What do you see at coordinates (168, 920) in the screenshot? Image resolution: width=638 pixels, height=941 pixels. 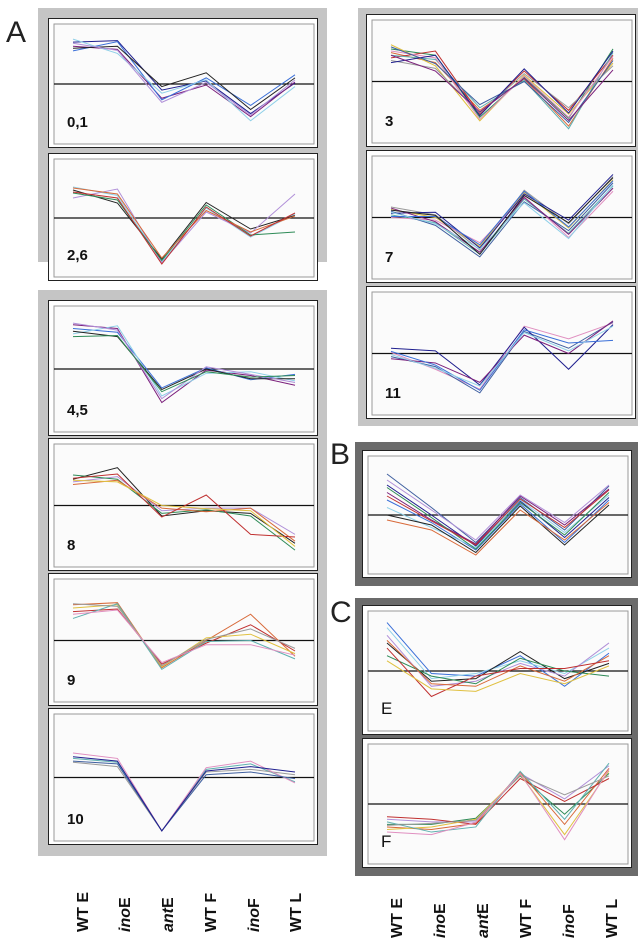 I see `x-tick-prefix: ant` at bounding box center [168, 920].